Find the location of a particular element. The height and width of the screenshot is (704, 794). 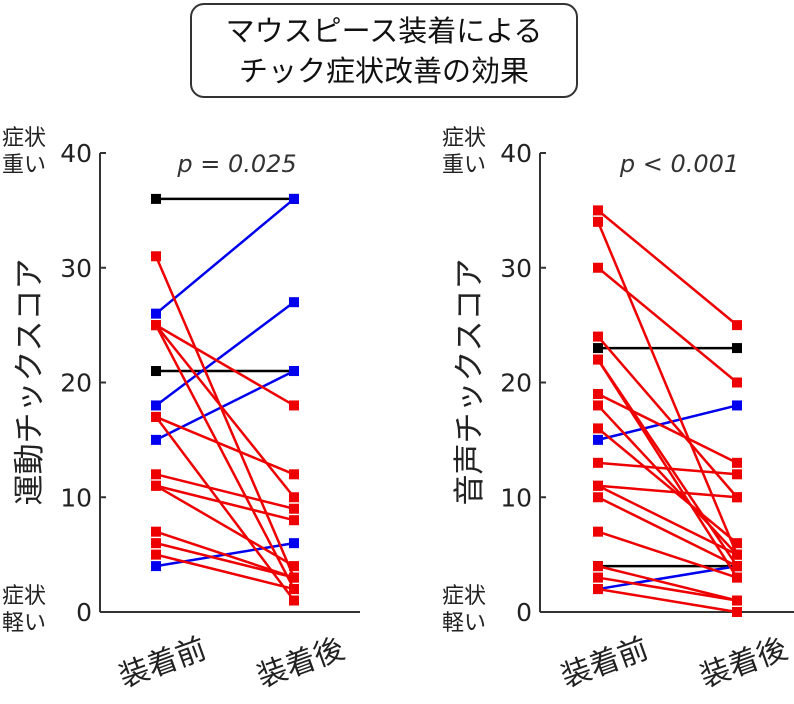

mild-label: 軽い is located at coordinates (24, 623).